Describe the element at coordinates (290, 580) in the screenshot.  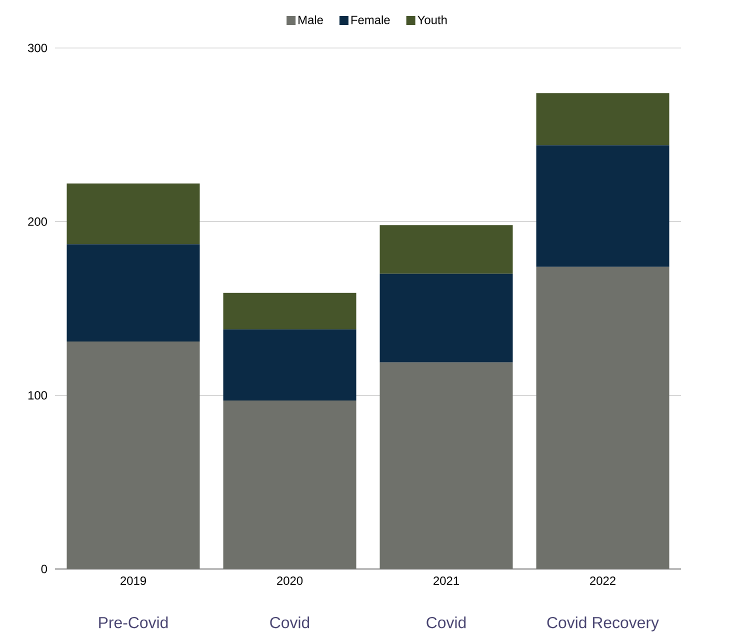
I see `x-tick-label: 2020` at that location.